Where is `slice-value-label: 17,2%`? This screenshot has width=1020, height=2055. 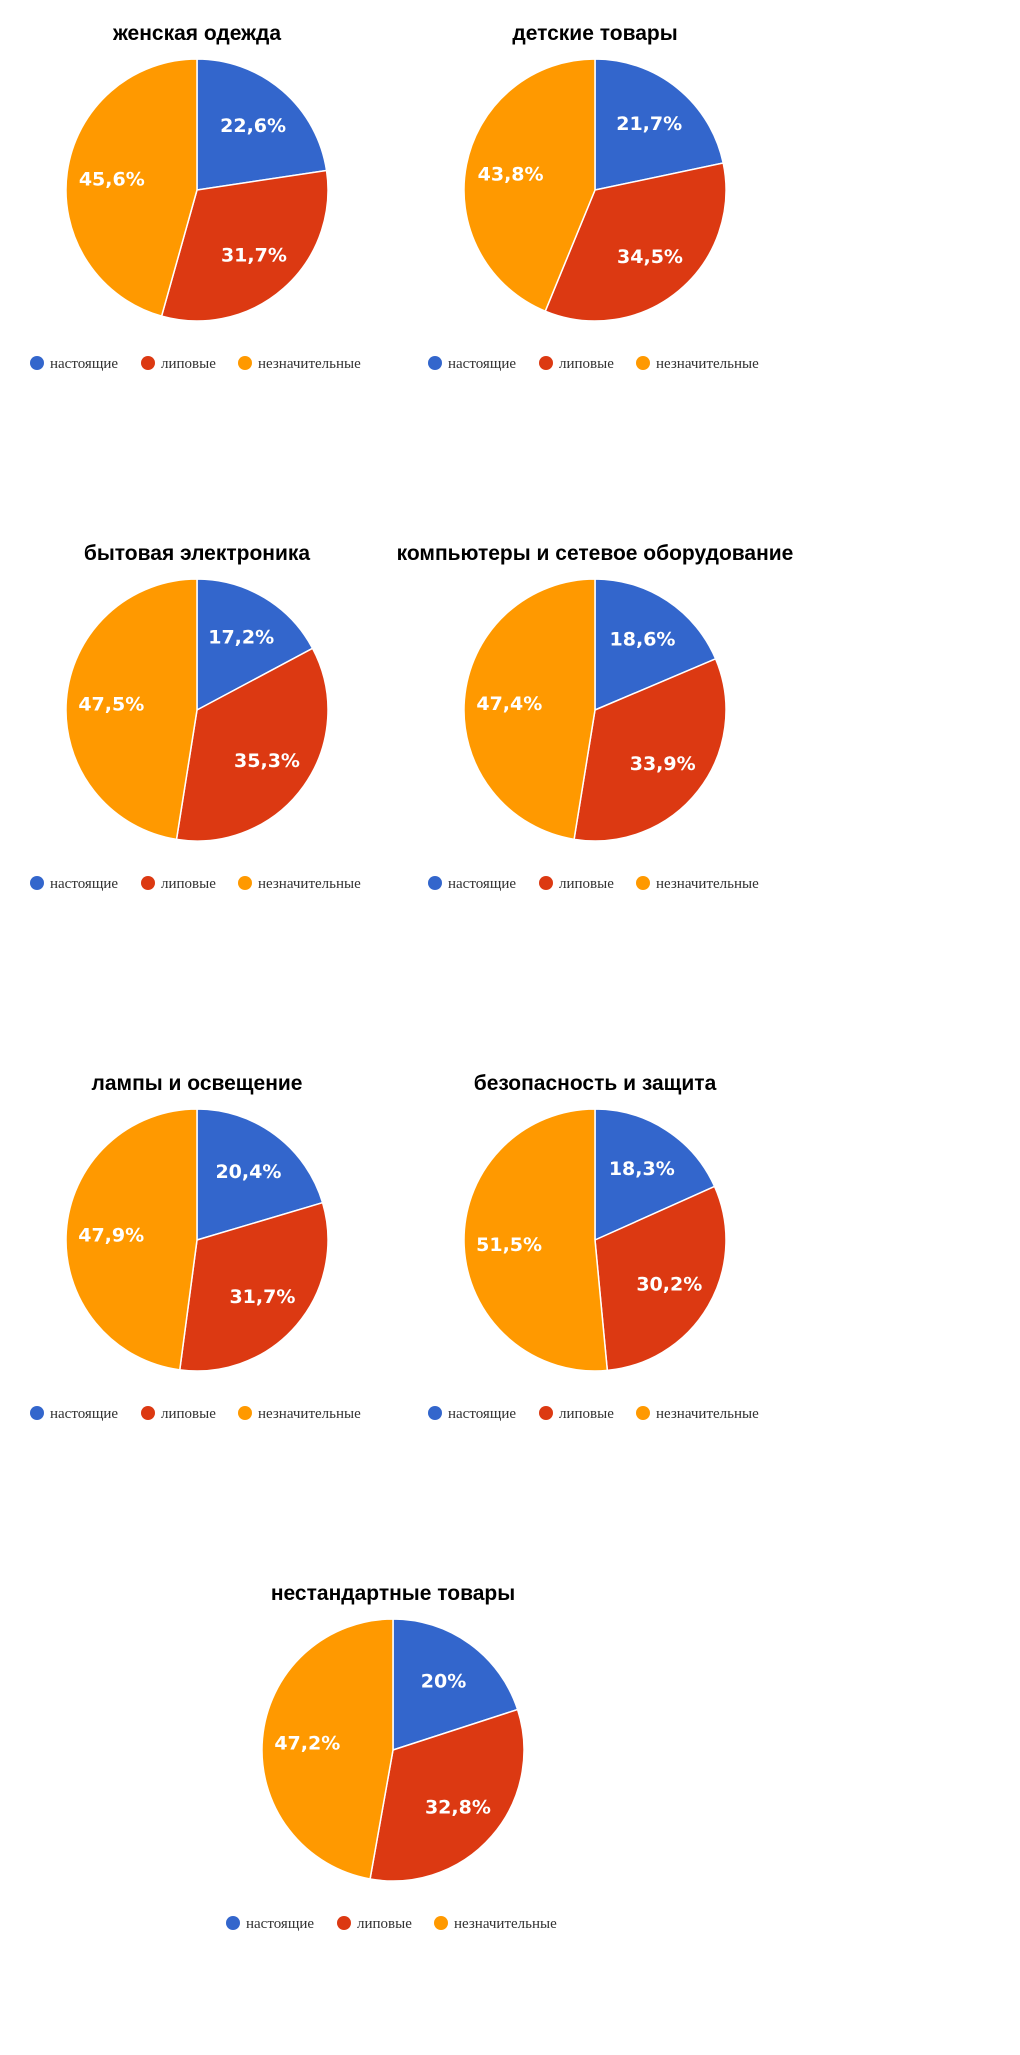
slice-value-label: 17,2% is located at coordinates (241, 637).